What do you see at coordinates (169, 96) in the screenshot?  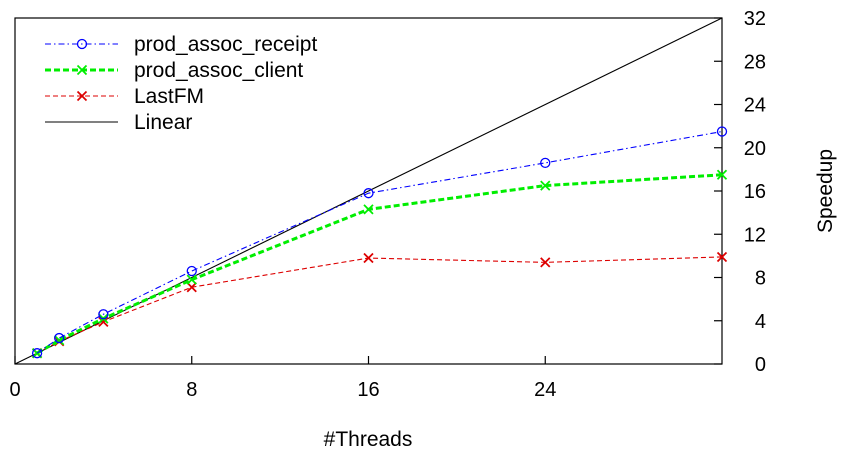 I see `legend-label: LastFM` at bounding box center [169, 96].